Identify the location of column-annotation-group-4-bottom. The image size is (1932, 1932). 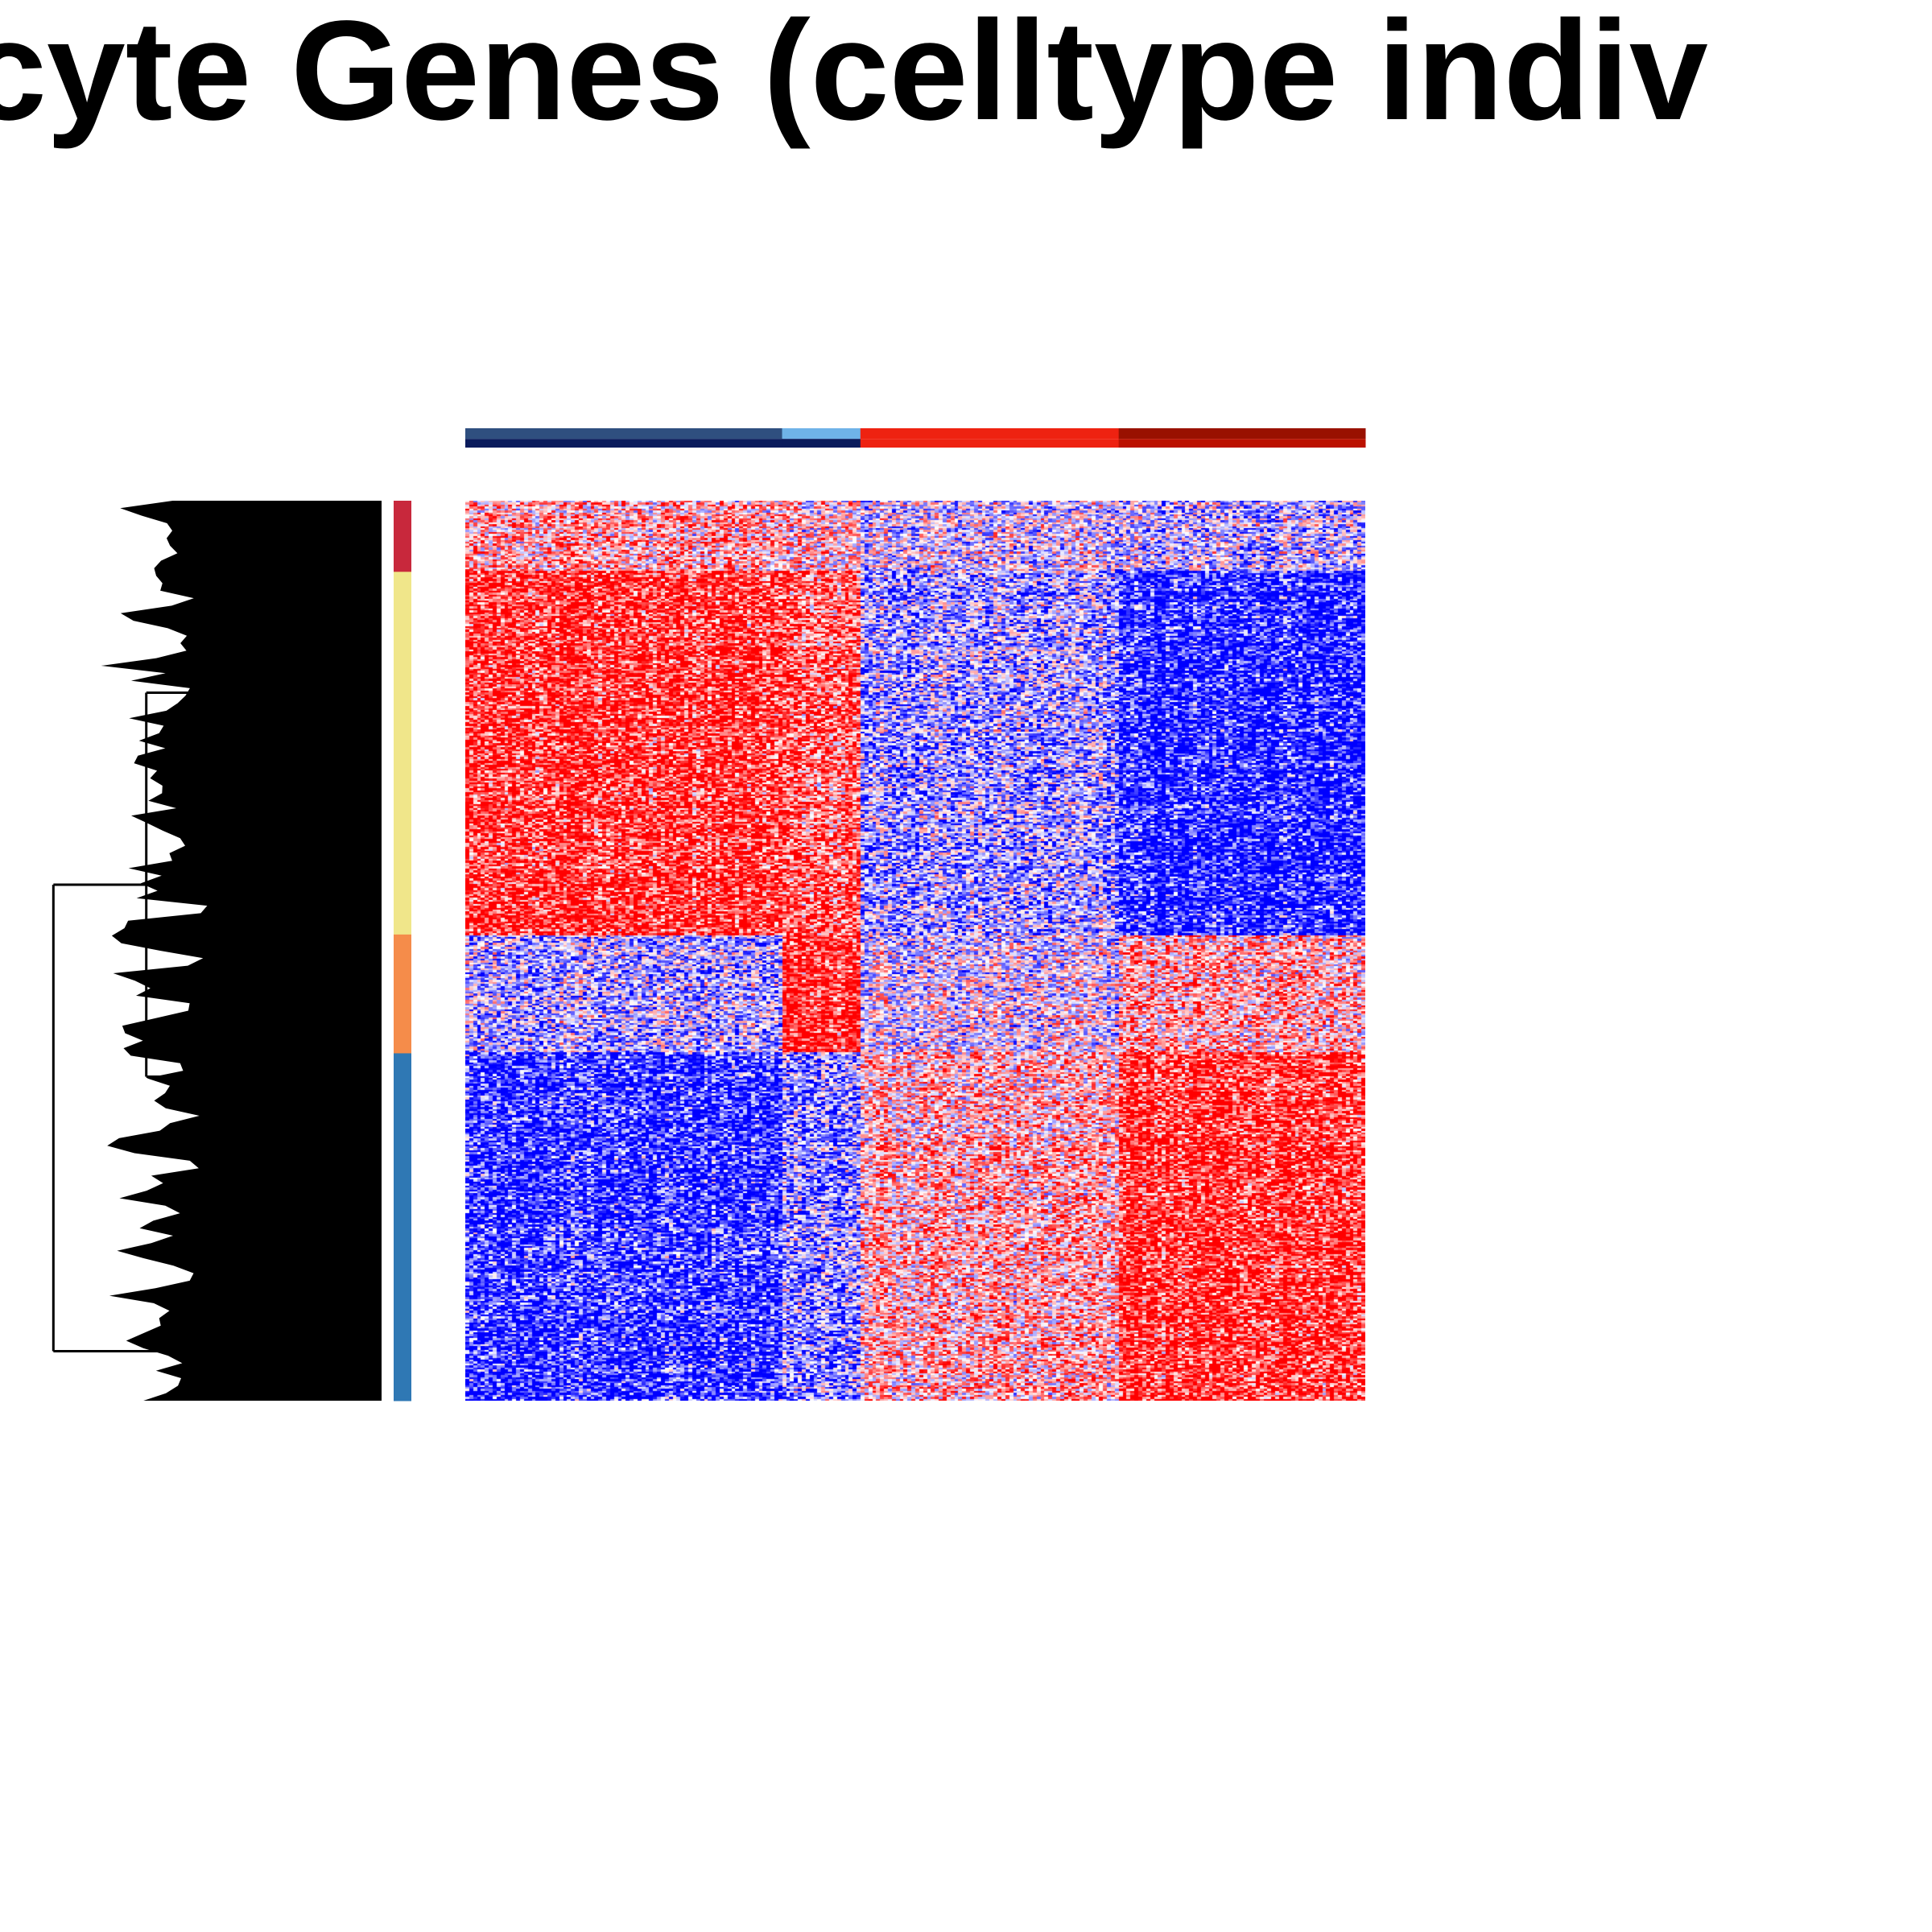
(1242, 443).